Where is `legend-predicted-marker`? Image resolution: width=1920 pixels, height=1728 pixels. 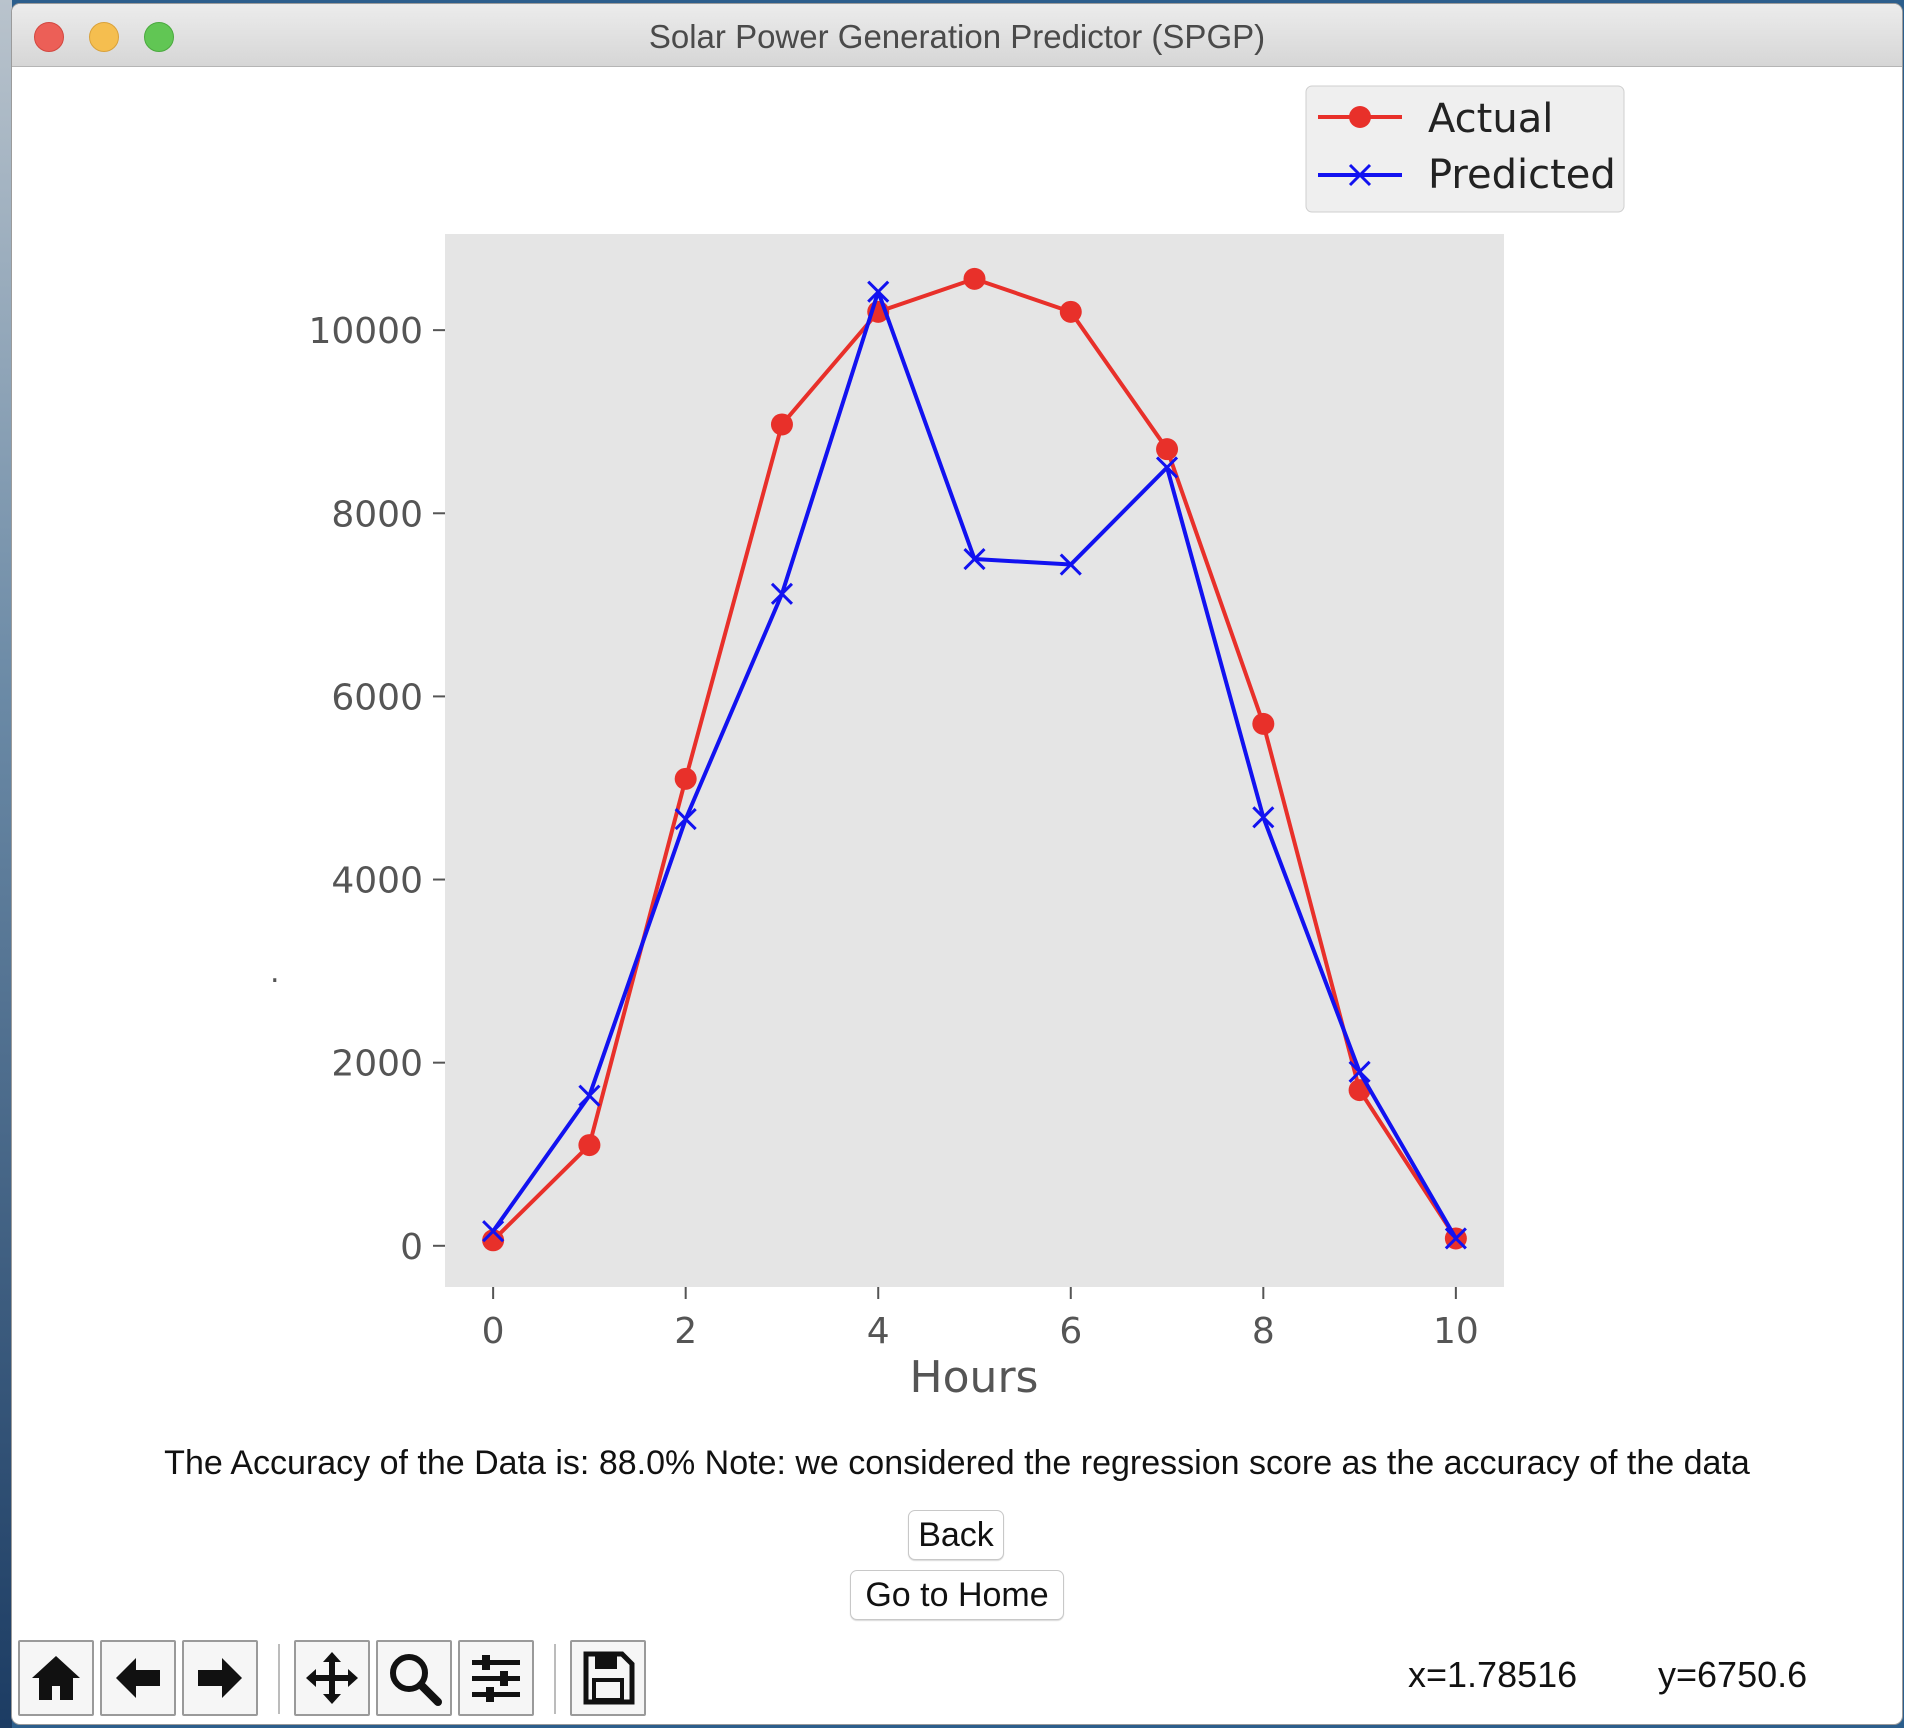 legend-predicted-marker is located at coordinates (1360, 175).